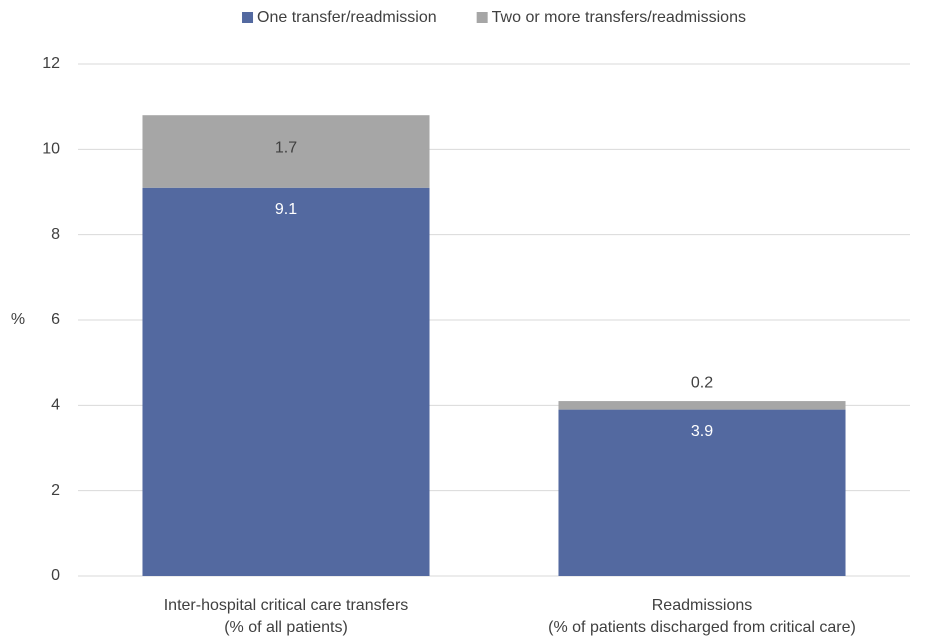 The width and height of the screenshot is (930, 643). What do you see at coordinates (702, 605) in the screenshot?
I see `x-tick-label: Readmissions` at bounding box center [702, 605].